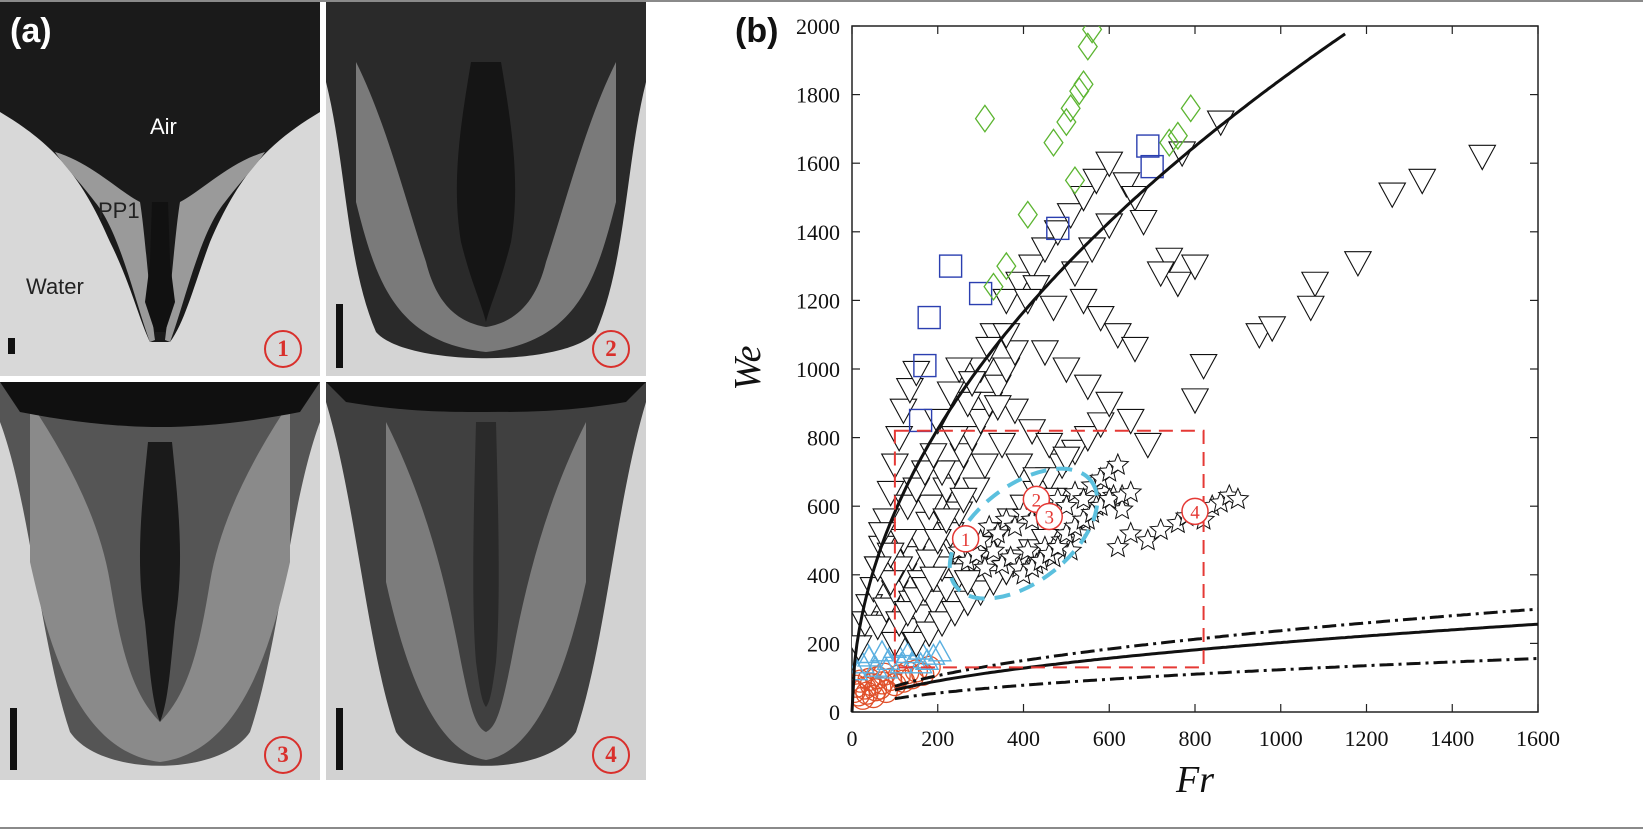 The width and height of the screenshot is (1643, 831). I want to click on y-tick-label: 1600, so click(818, 163).